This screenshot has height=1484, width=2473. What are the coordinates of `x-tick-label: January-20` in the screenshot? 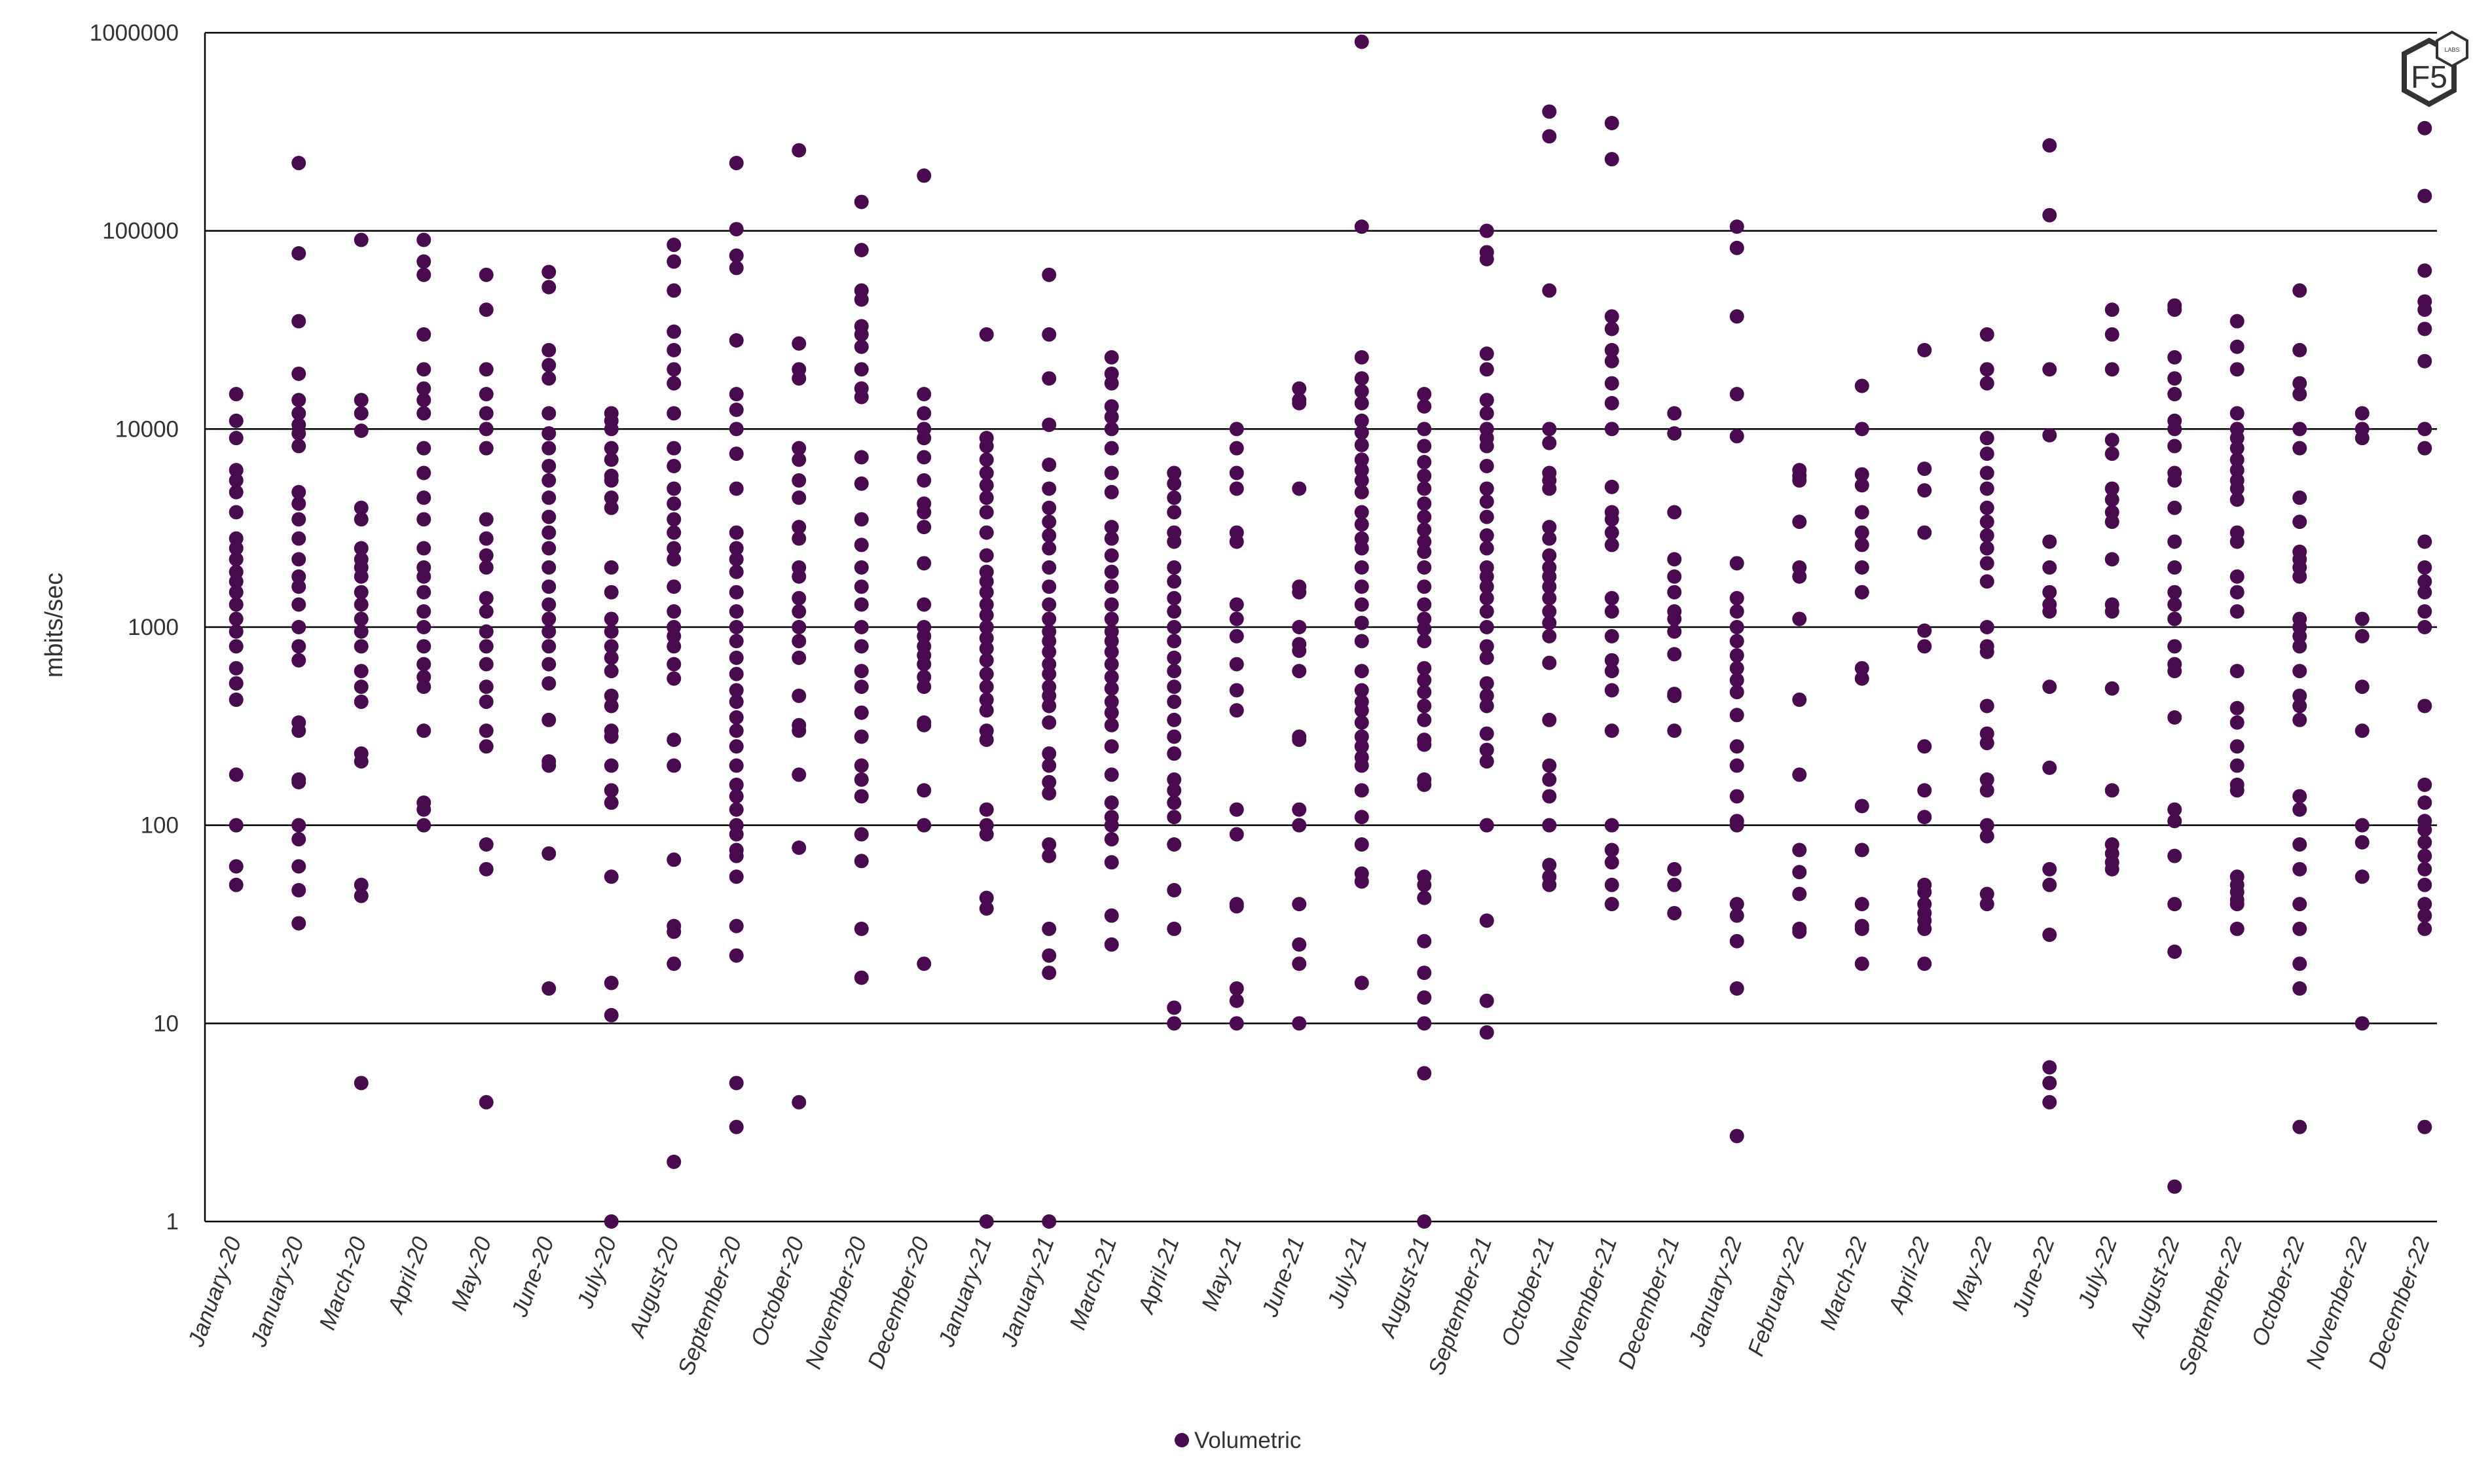 It's located at (214, 1291).